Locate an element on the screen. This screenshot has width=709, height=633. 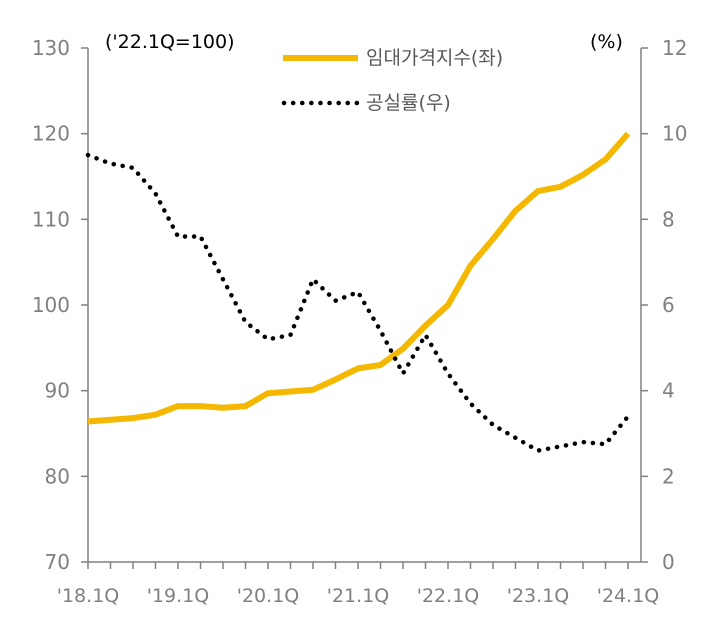
legend-label-vacancy-rate: 공실률(우) is located at coordinates (408, 103).